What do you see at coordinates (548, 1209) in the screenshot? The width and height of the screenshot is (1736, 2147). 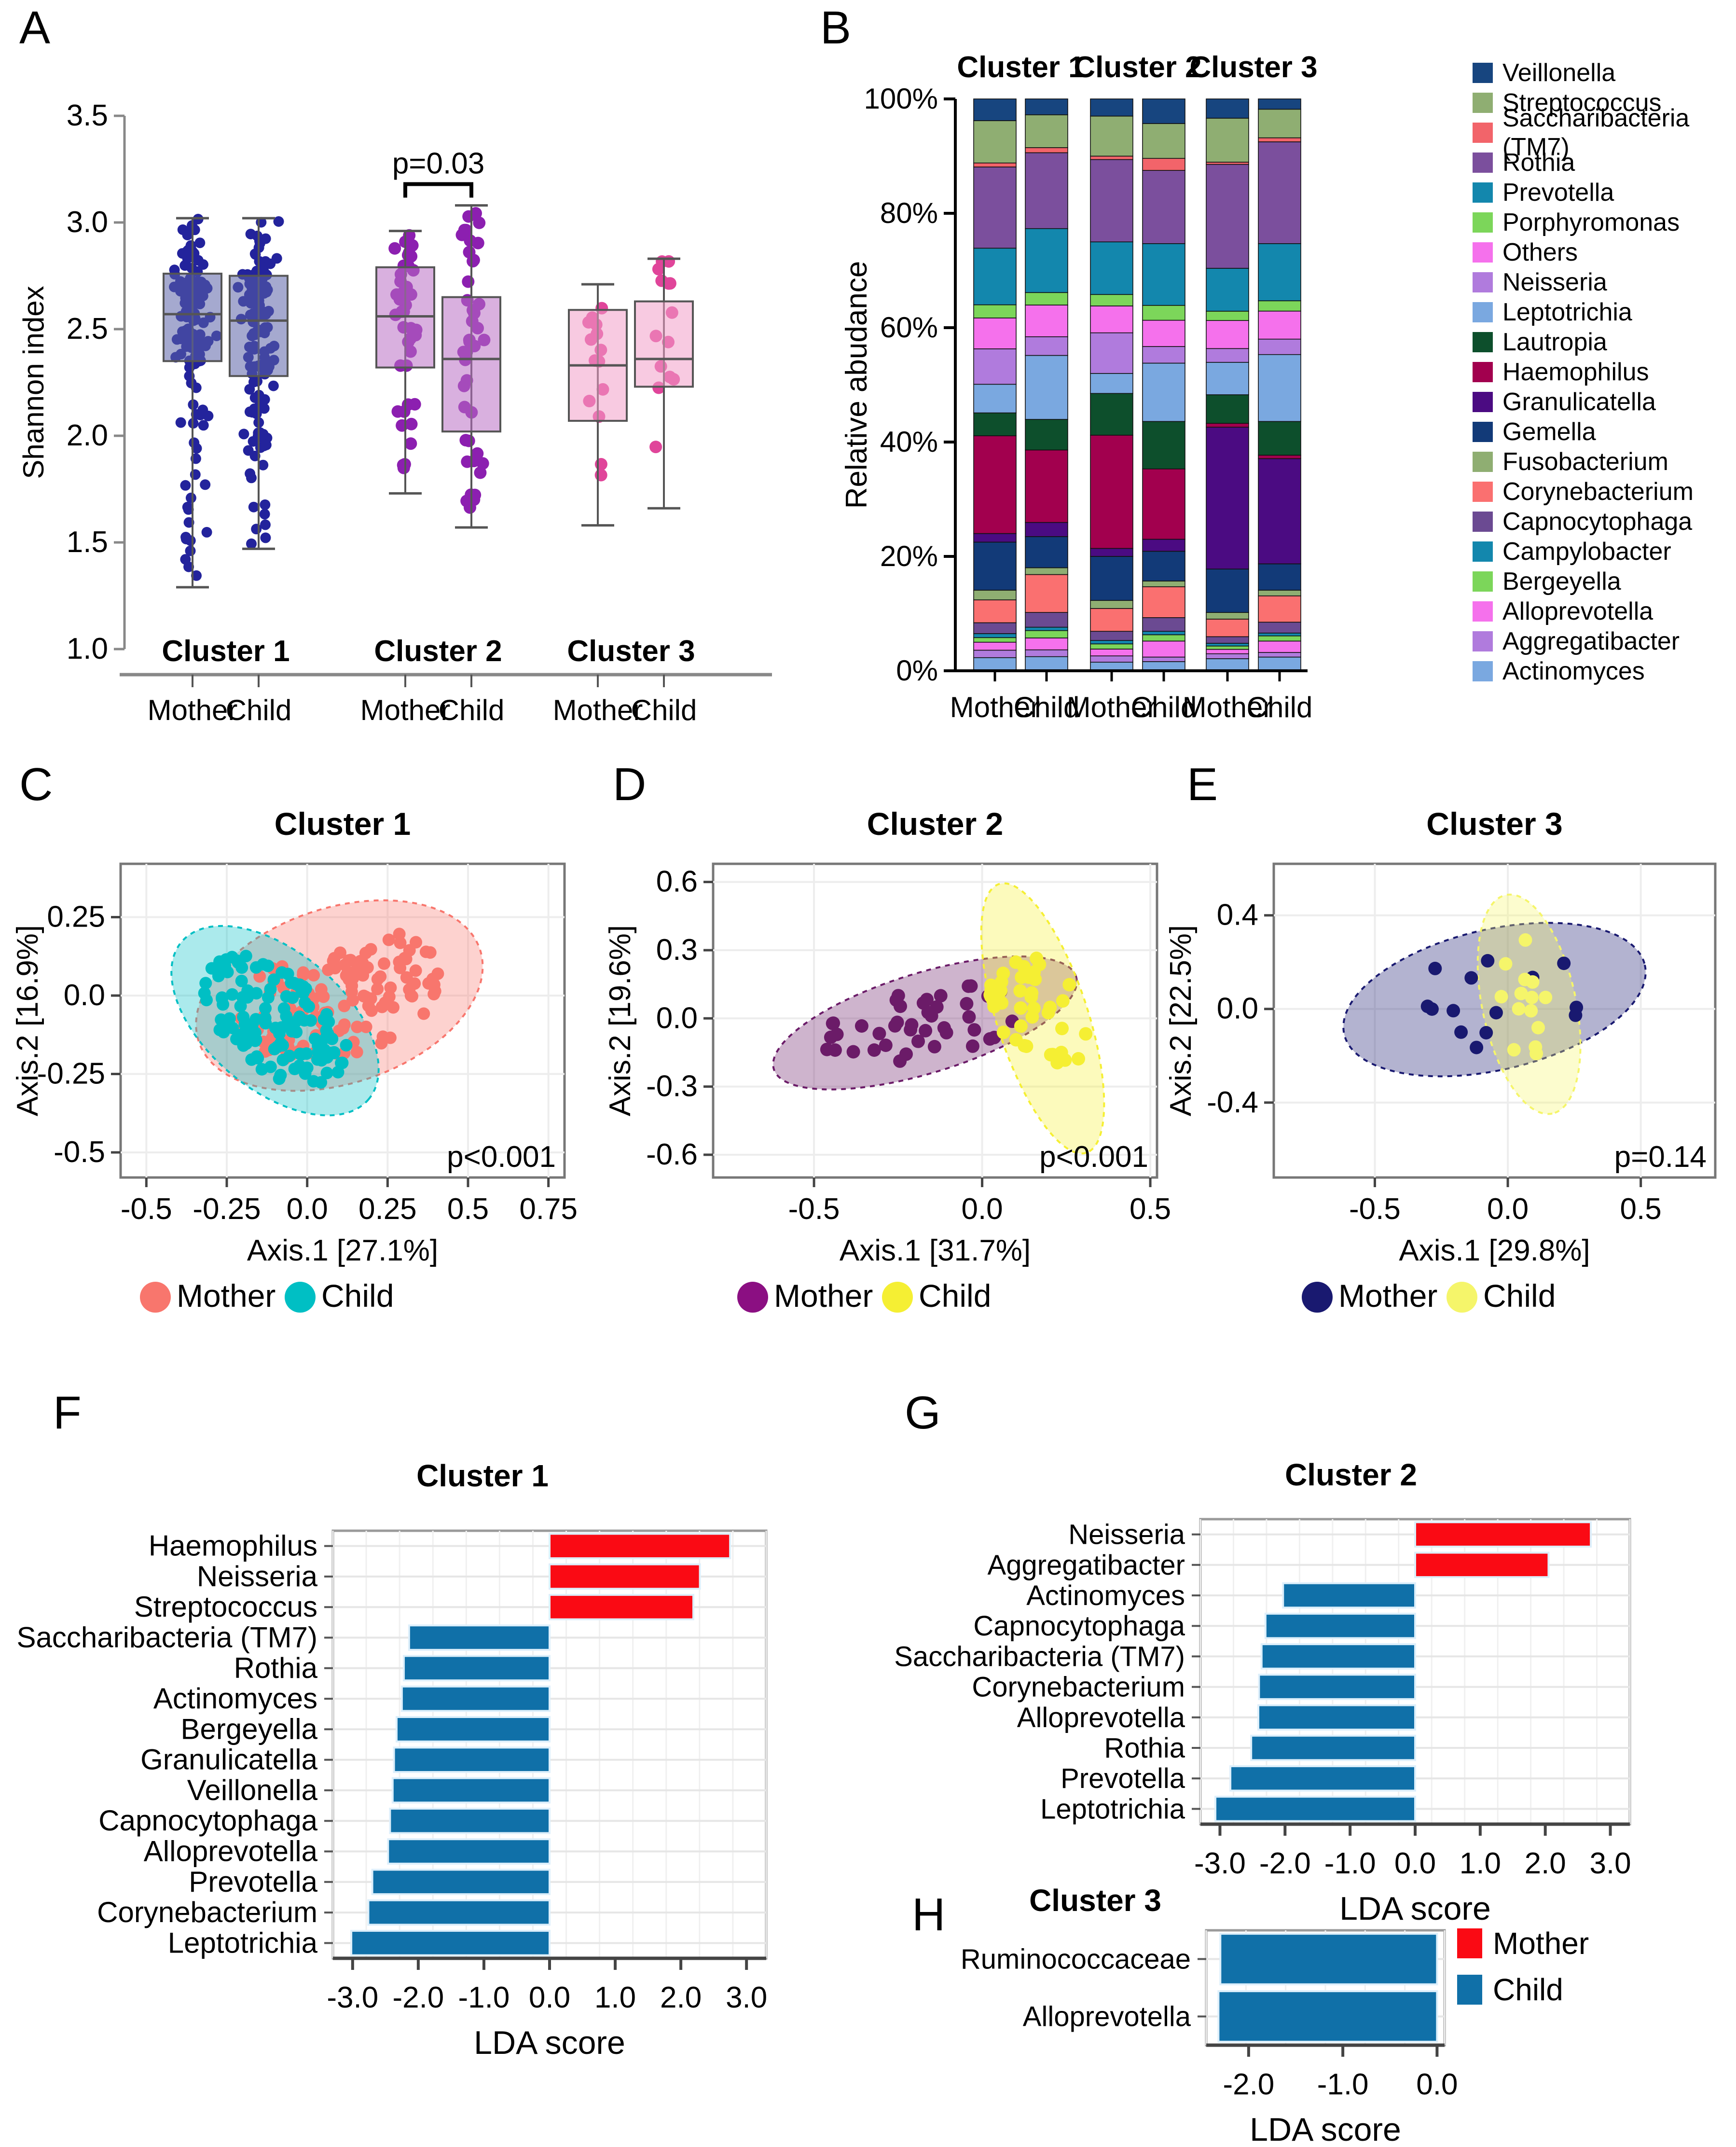 I see `x-tick-label: 0.75` at bounding box center [548, 1209].